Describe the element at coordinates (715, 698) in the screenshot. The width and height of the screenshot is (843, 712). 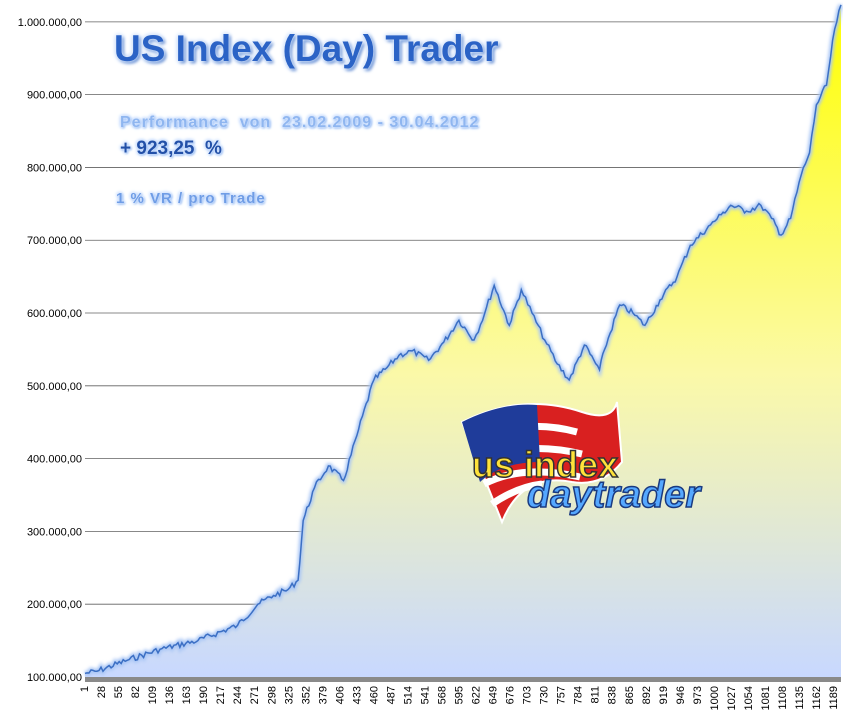
I see `x-tick-label: 1000` at that location.